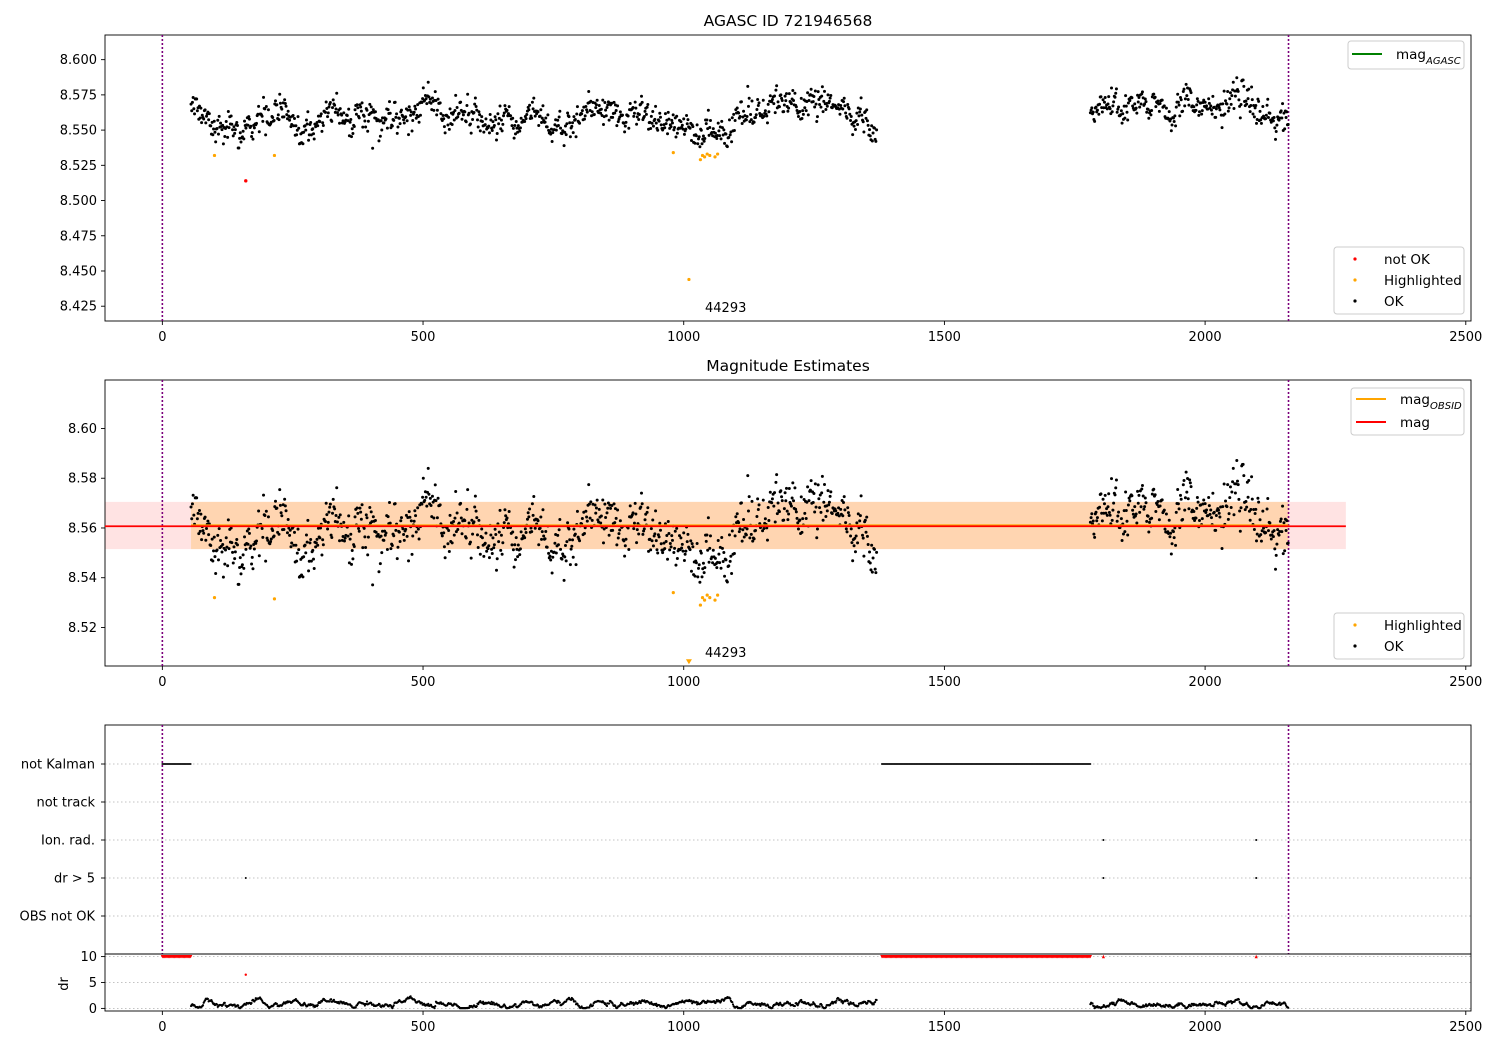 Image resolution: width=1500 pixels, height=1050 pixels. I want to click on category-label: not track, so click(65, 803).